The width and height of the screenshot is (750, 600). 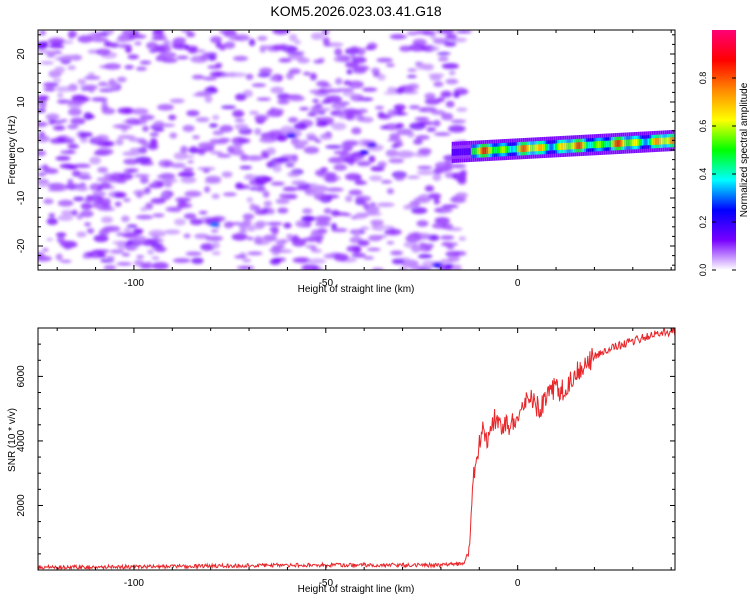 I want to click on colorbar-tick-label: 0.0, so click(x=703, y=270).